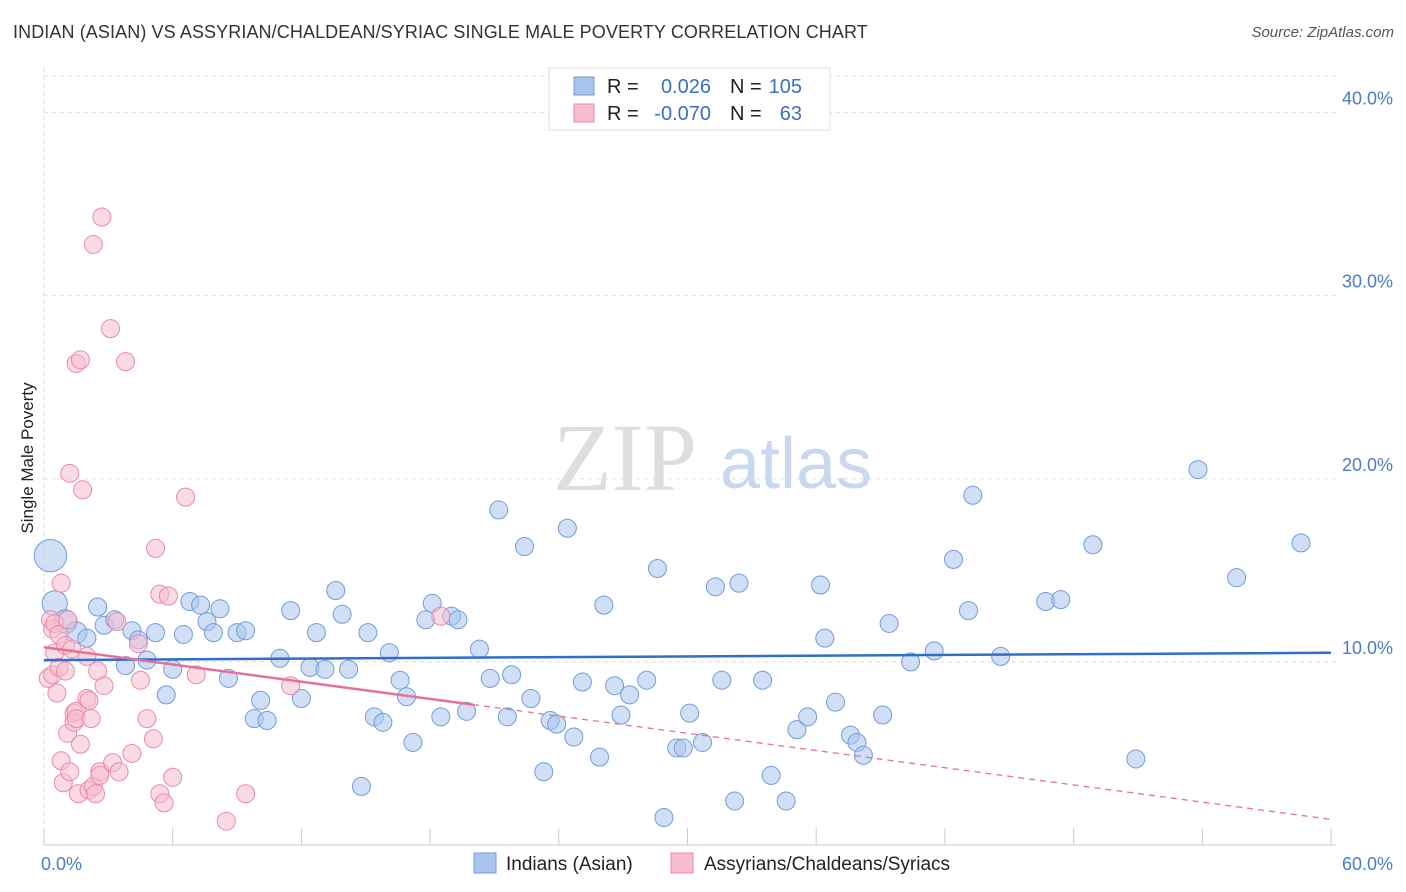 The image size is (1406, 892). What do you see at coordinates (1367, 99) in the screenshot?
I see `y-tick-label: 40.0%` at bounding box center [1367, 99].